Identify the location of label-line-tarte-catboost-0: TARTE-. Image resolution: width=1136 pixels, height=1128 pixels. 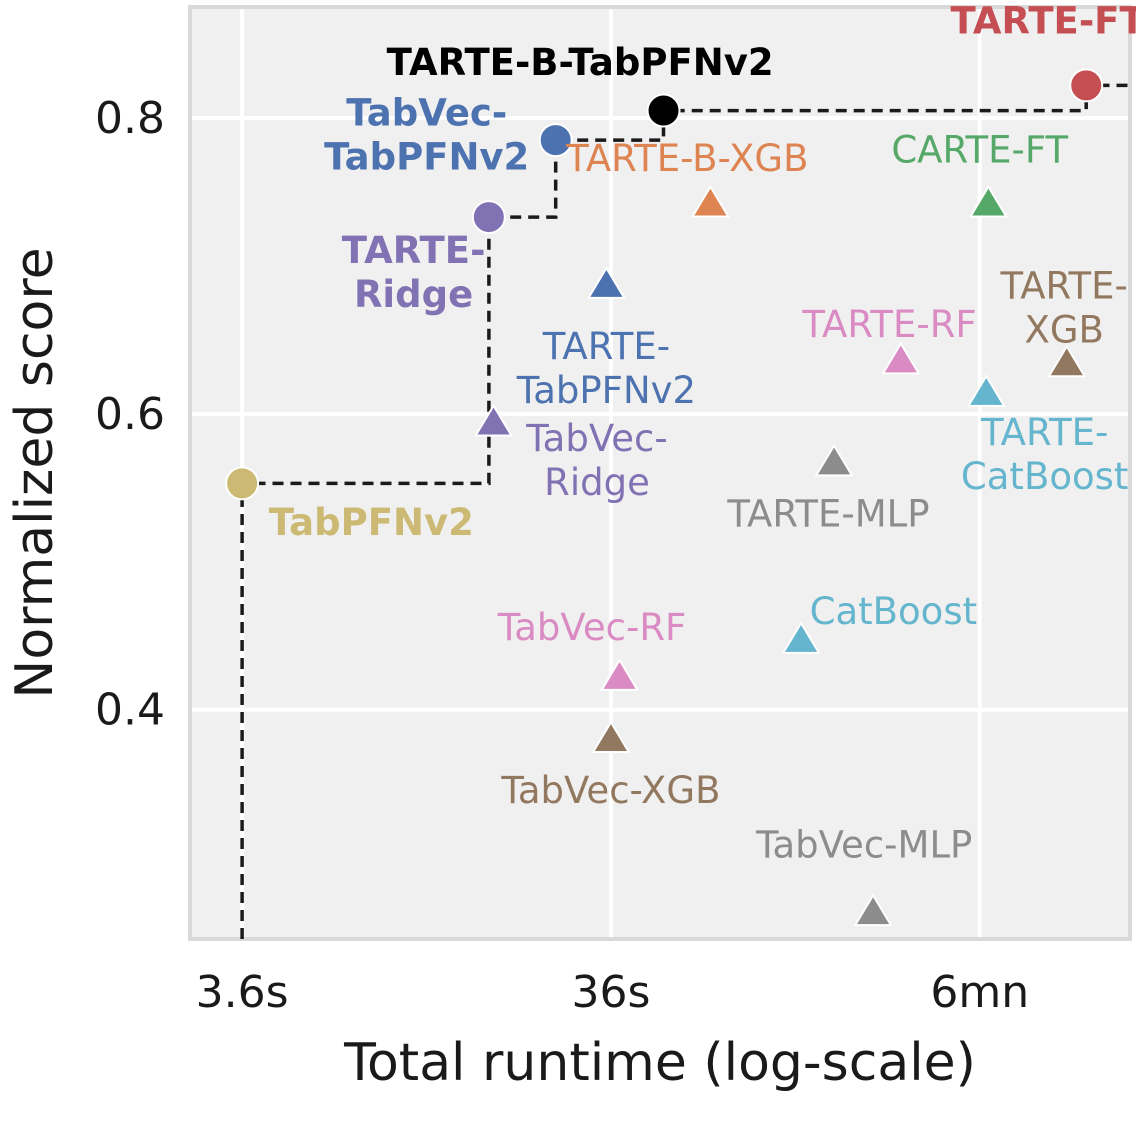
(1044, 432).